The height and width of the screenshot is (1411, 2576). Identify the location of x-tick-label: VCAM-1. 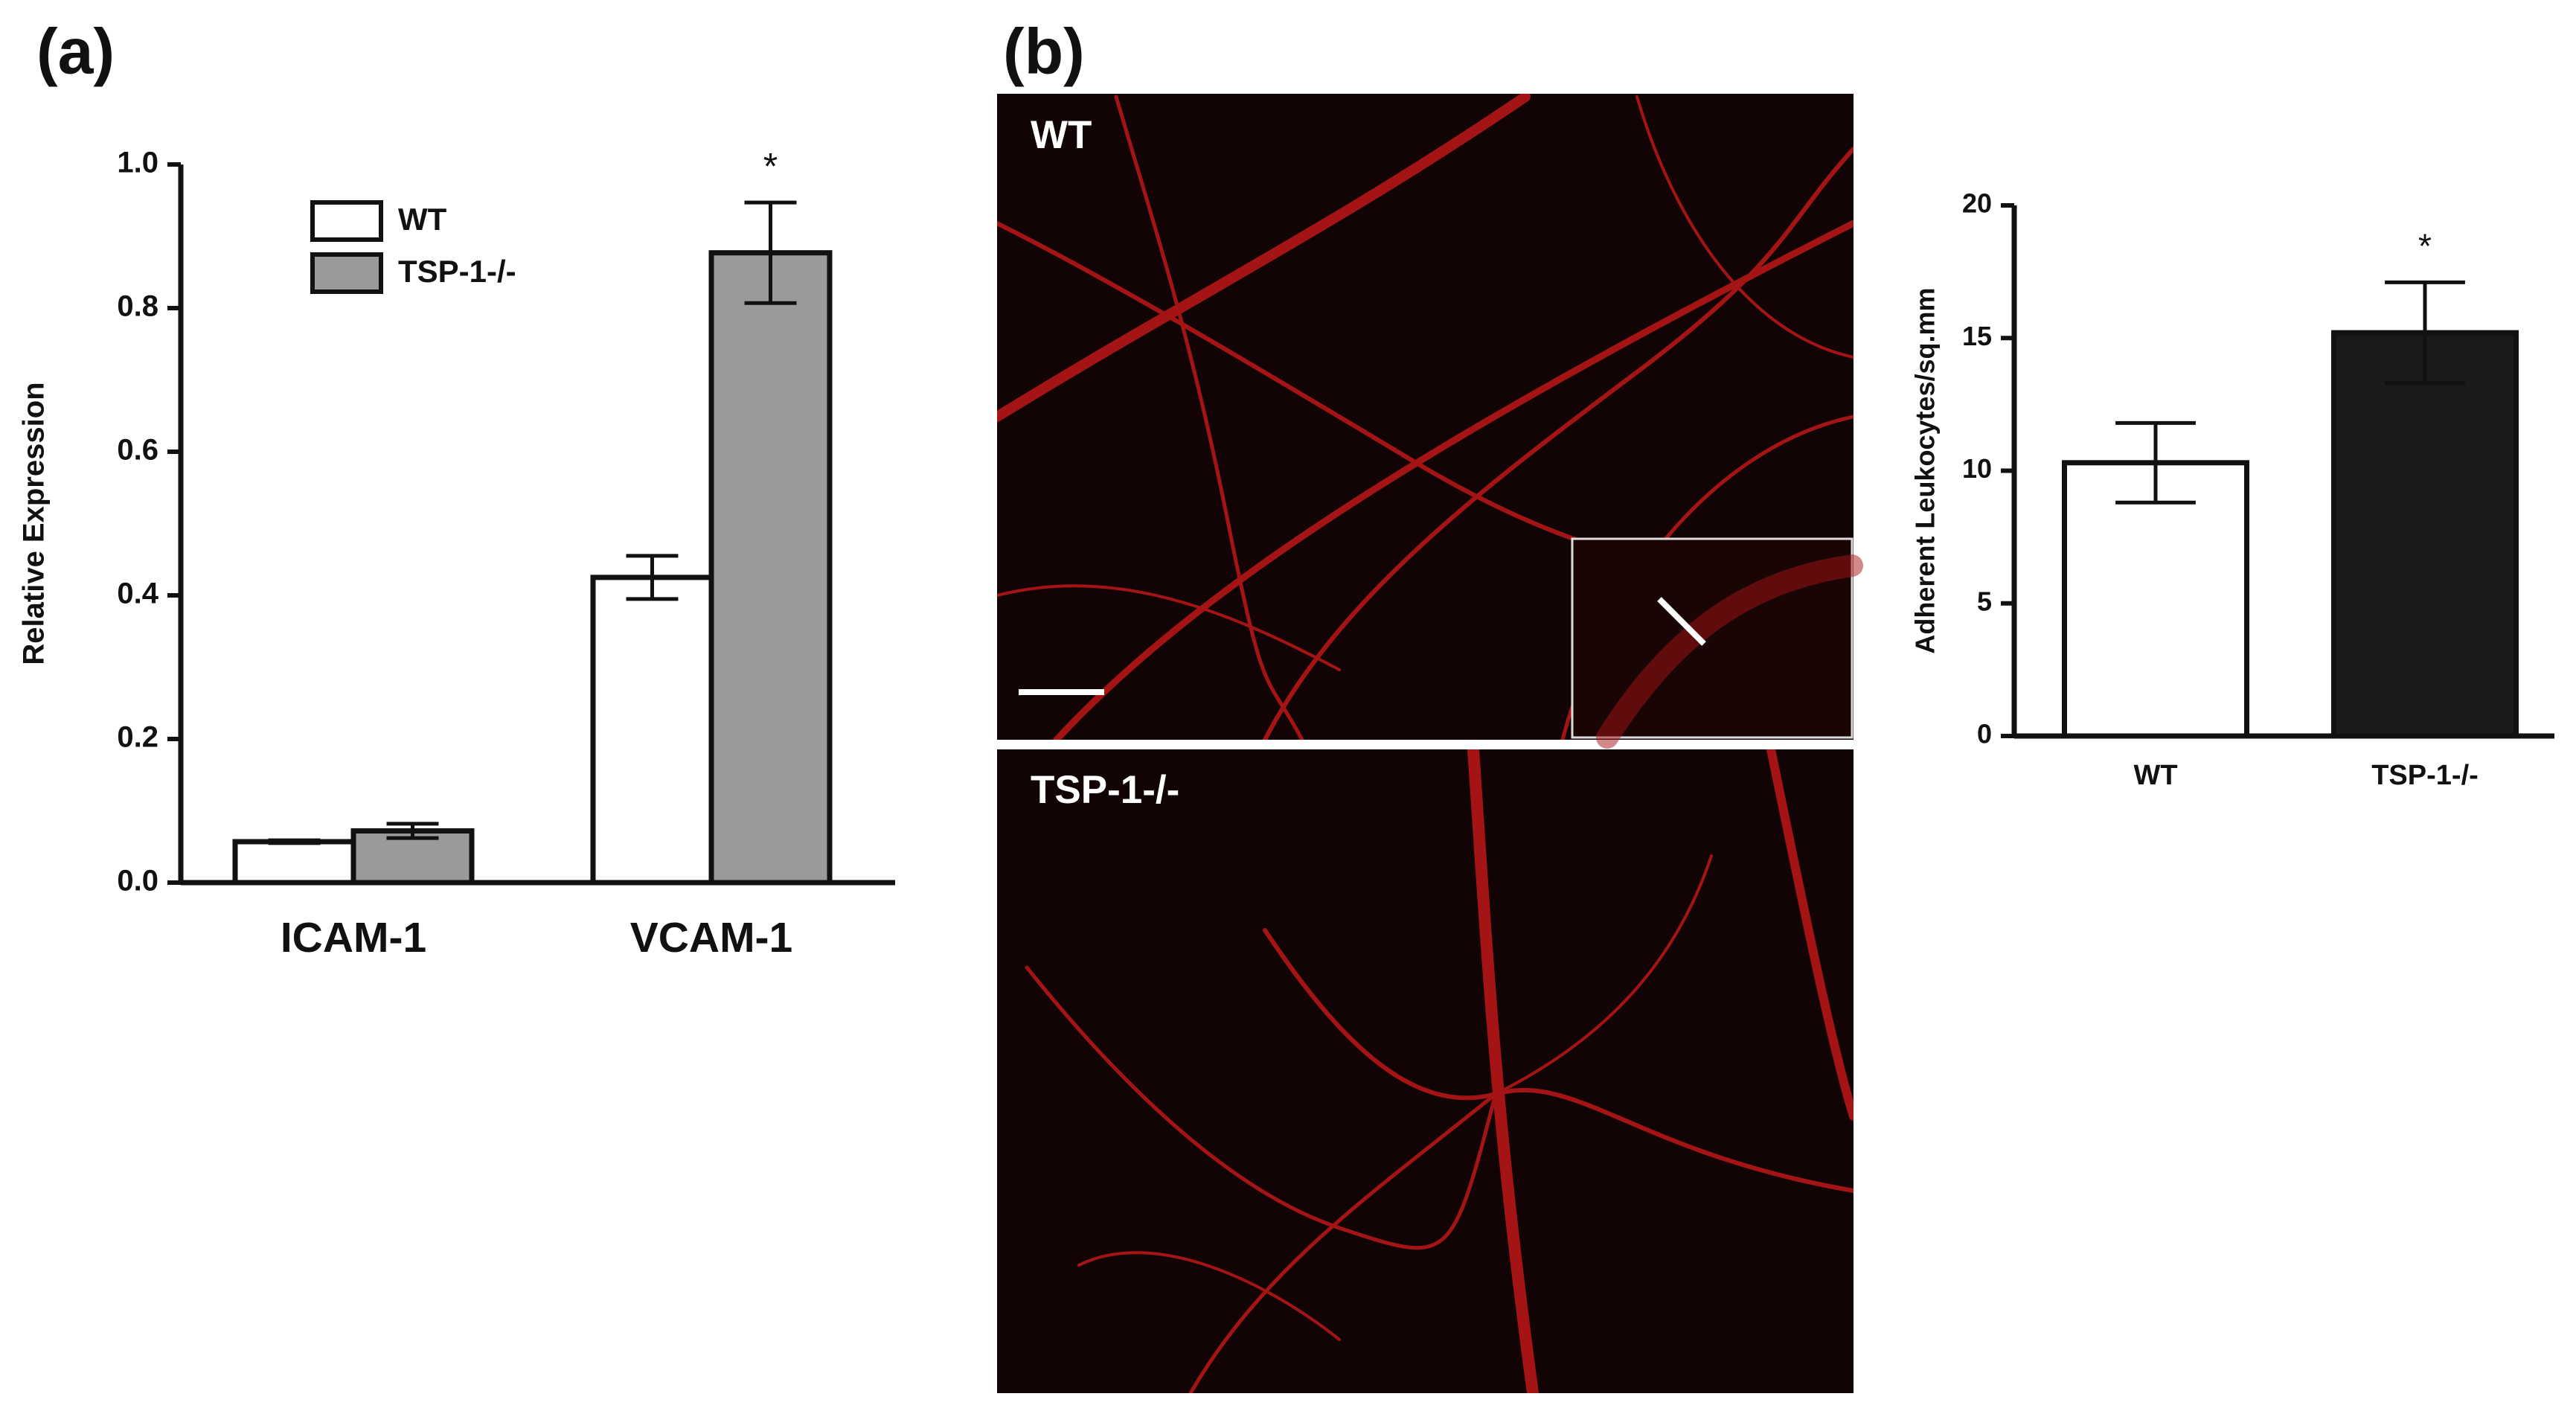
(712, 938).